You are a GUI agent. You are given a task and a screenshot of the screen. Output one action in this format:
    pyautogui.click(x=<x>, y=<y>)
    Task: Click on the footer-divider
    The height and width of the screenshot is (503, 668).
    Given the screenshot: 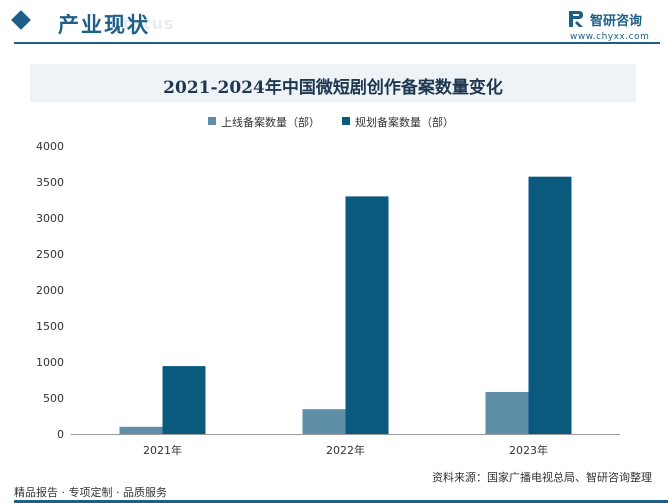 What is the action you would take?
    pyautogui.click(x=341, y=501)
    